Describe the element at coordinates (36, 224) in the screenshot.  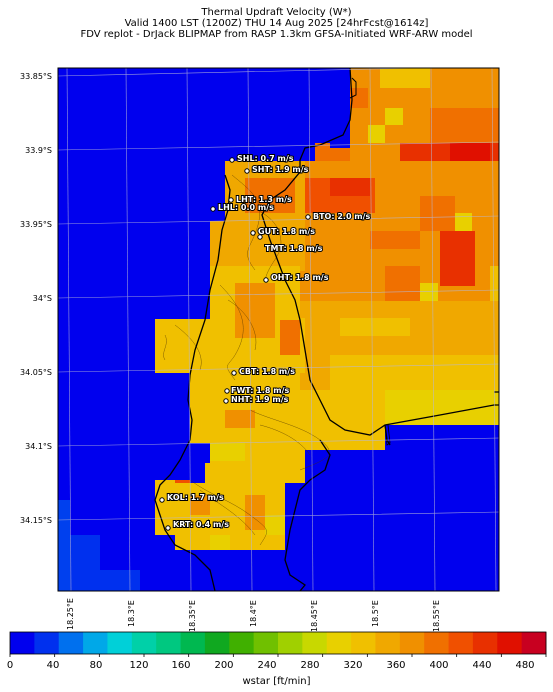
I see `lat-tick-label: 33.95°S` at that location.